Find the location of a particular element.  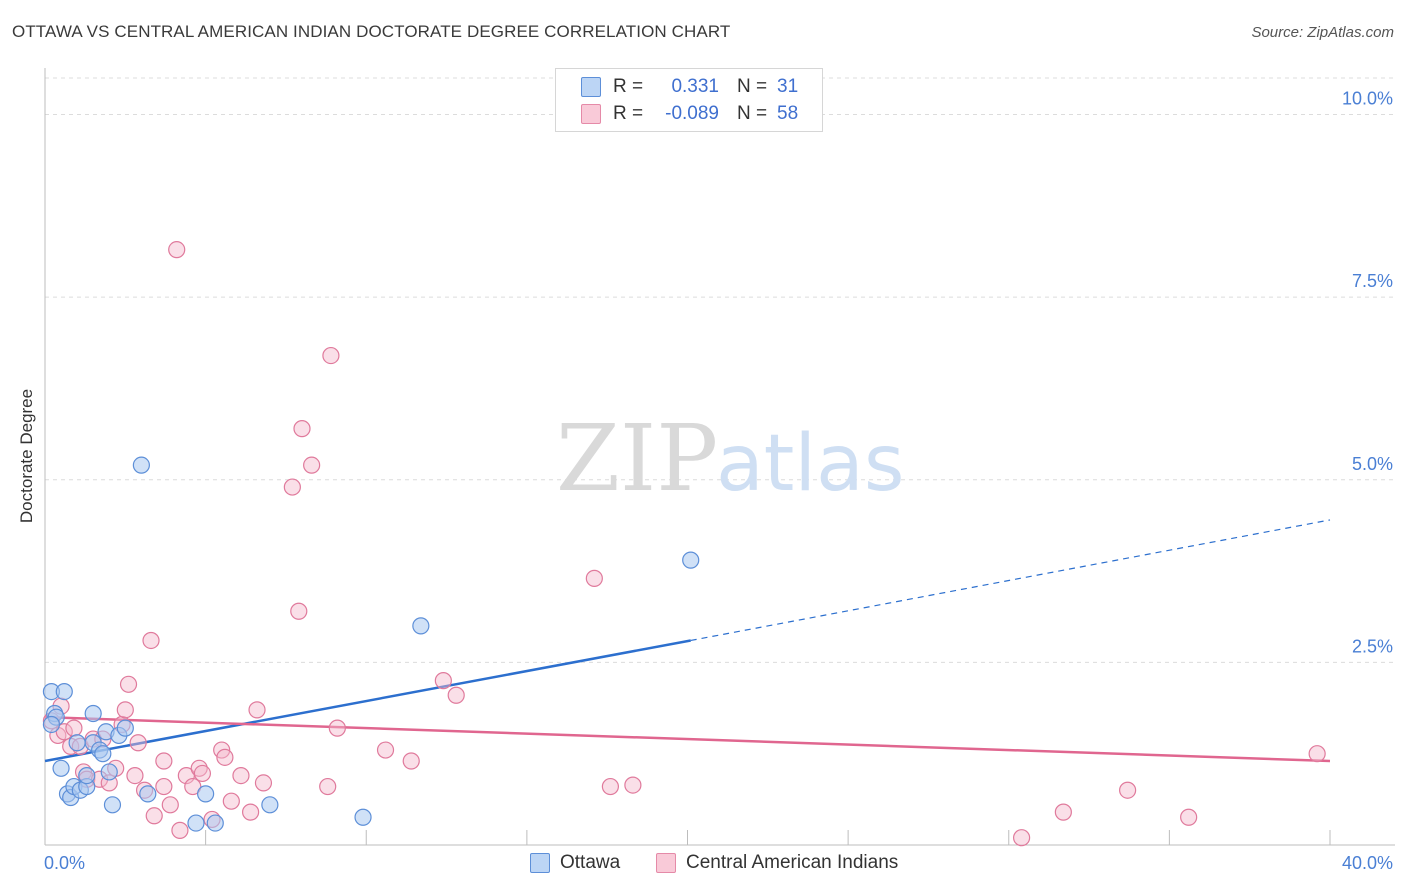

source-label: Source: ZipAtlas.com is located at coordinates (1322, 32).